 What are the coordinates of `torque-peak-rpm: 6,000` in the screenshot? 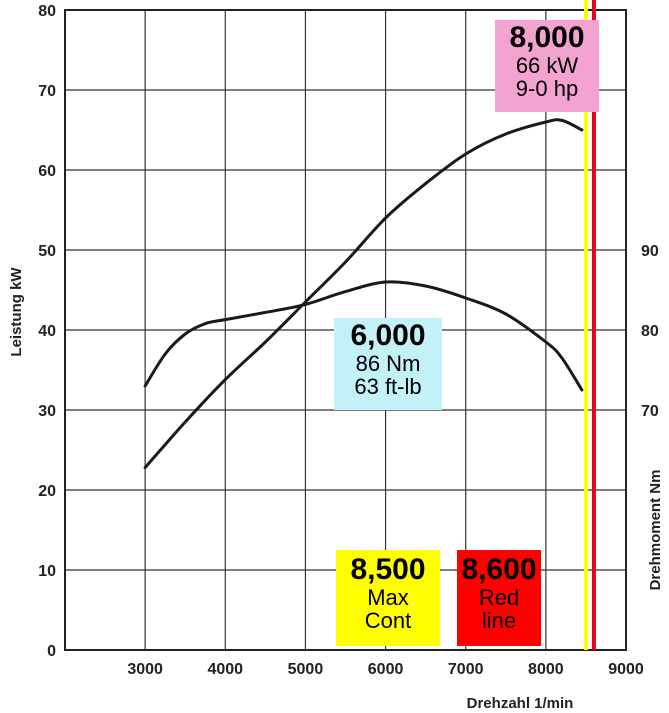 It's located at (388, 335).